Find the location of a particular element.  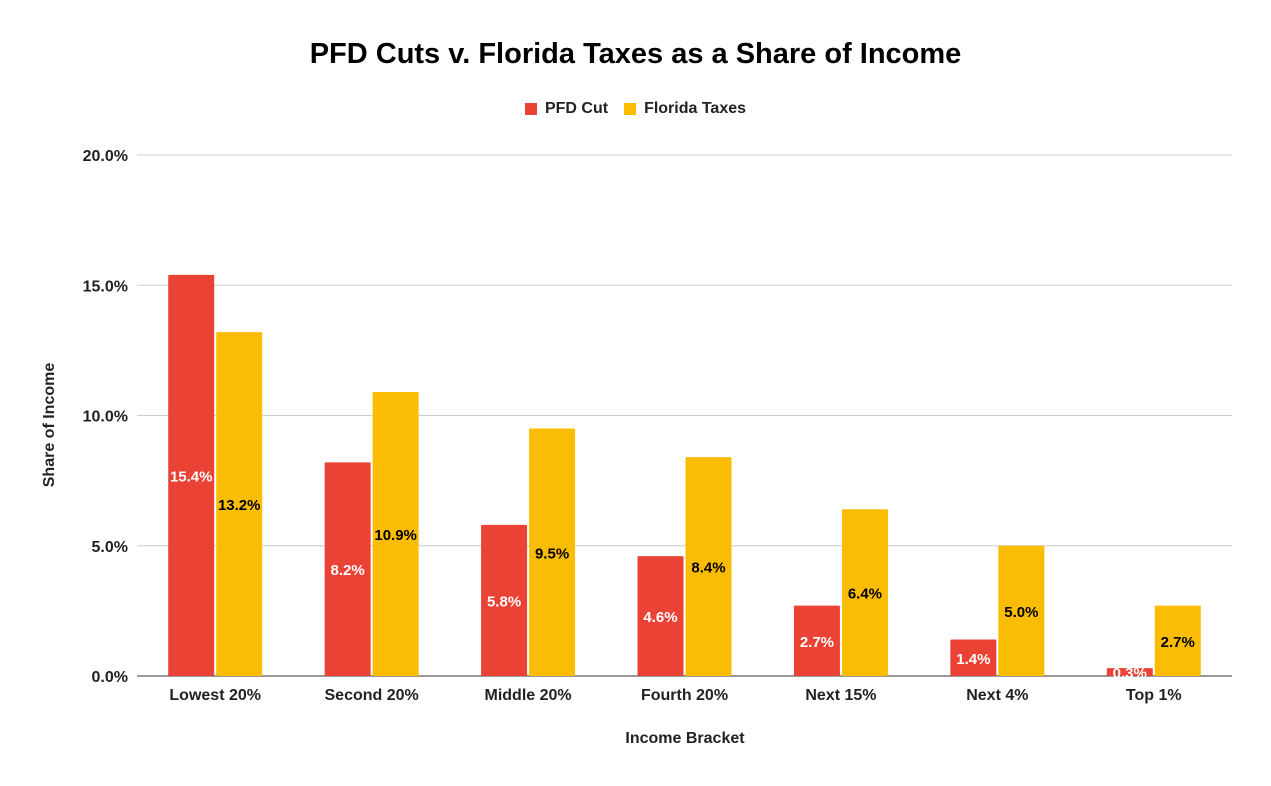

x-tick-label: Lowest 20% is located at coordinates (215, 695).